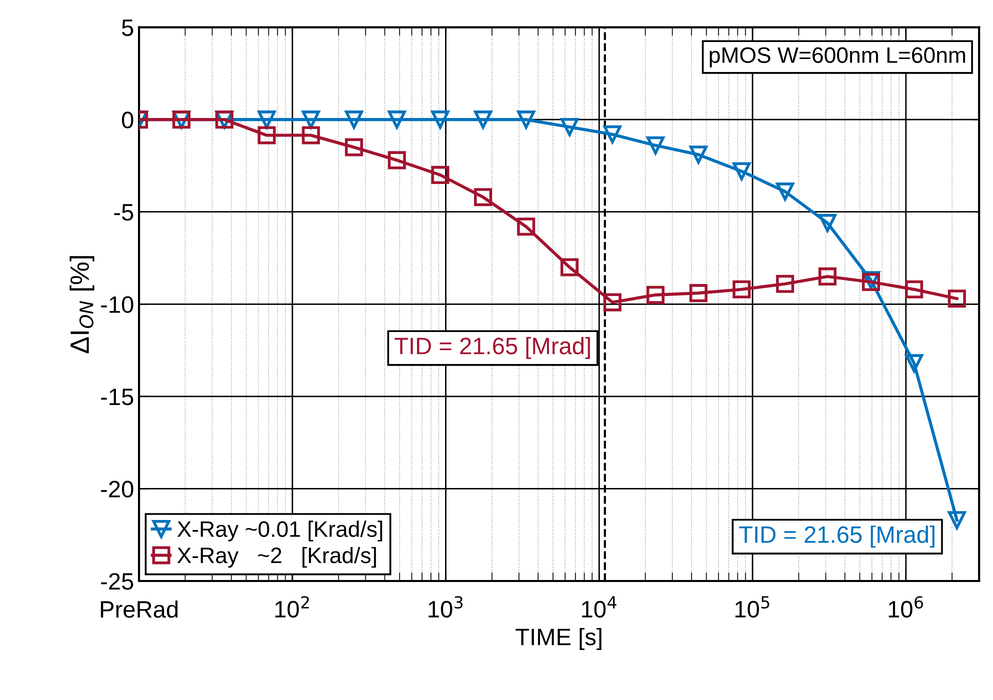 This screenshot has height=700, width=993. What do you see at coordinates (905, 607) in the screenshot?
I see `x-tick-label: 10$^{6}$` at bounding box center [905, 607].